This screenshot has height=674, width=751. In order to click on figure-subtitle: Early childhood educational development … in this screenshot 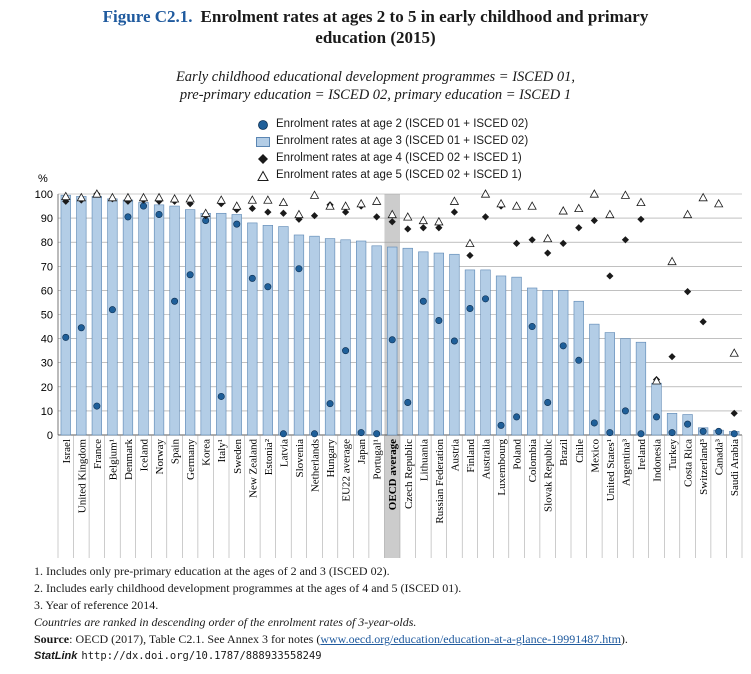, I will do `click(375, 86)`.